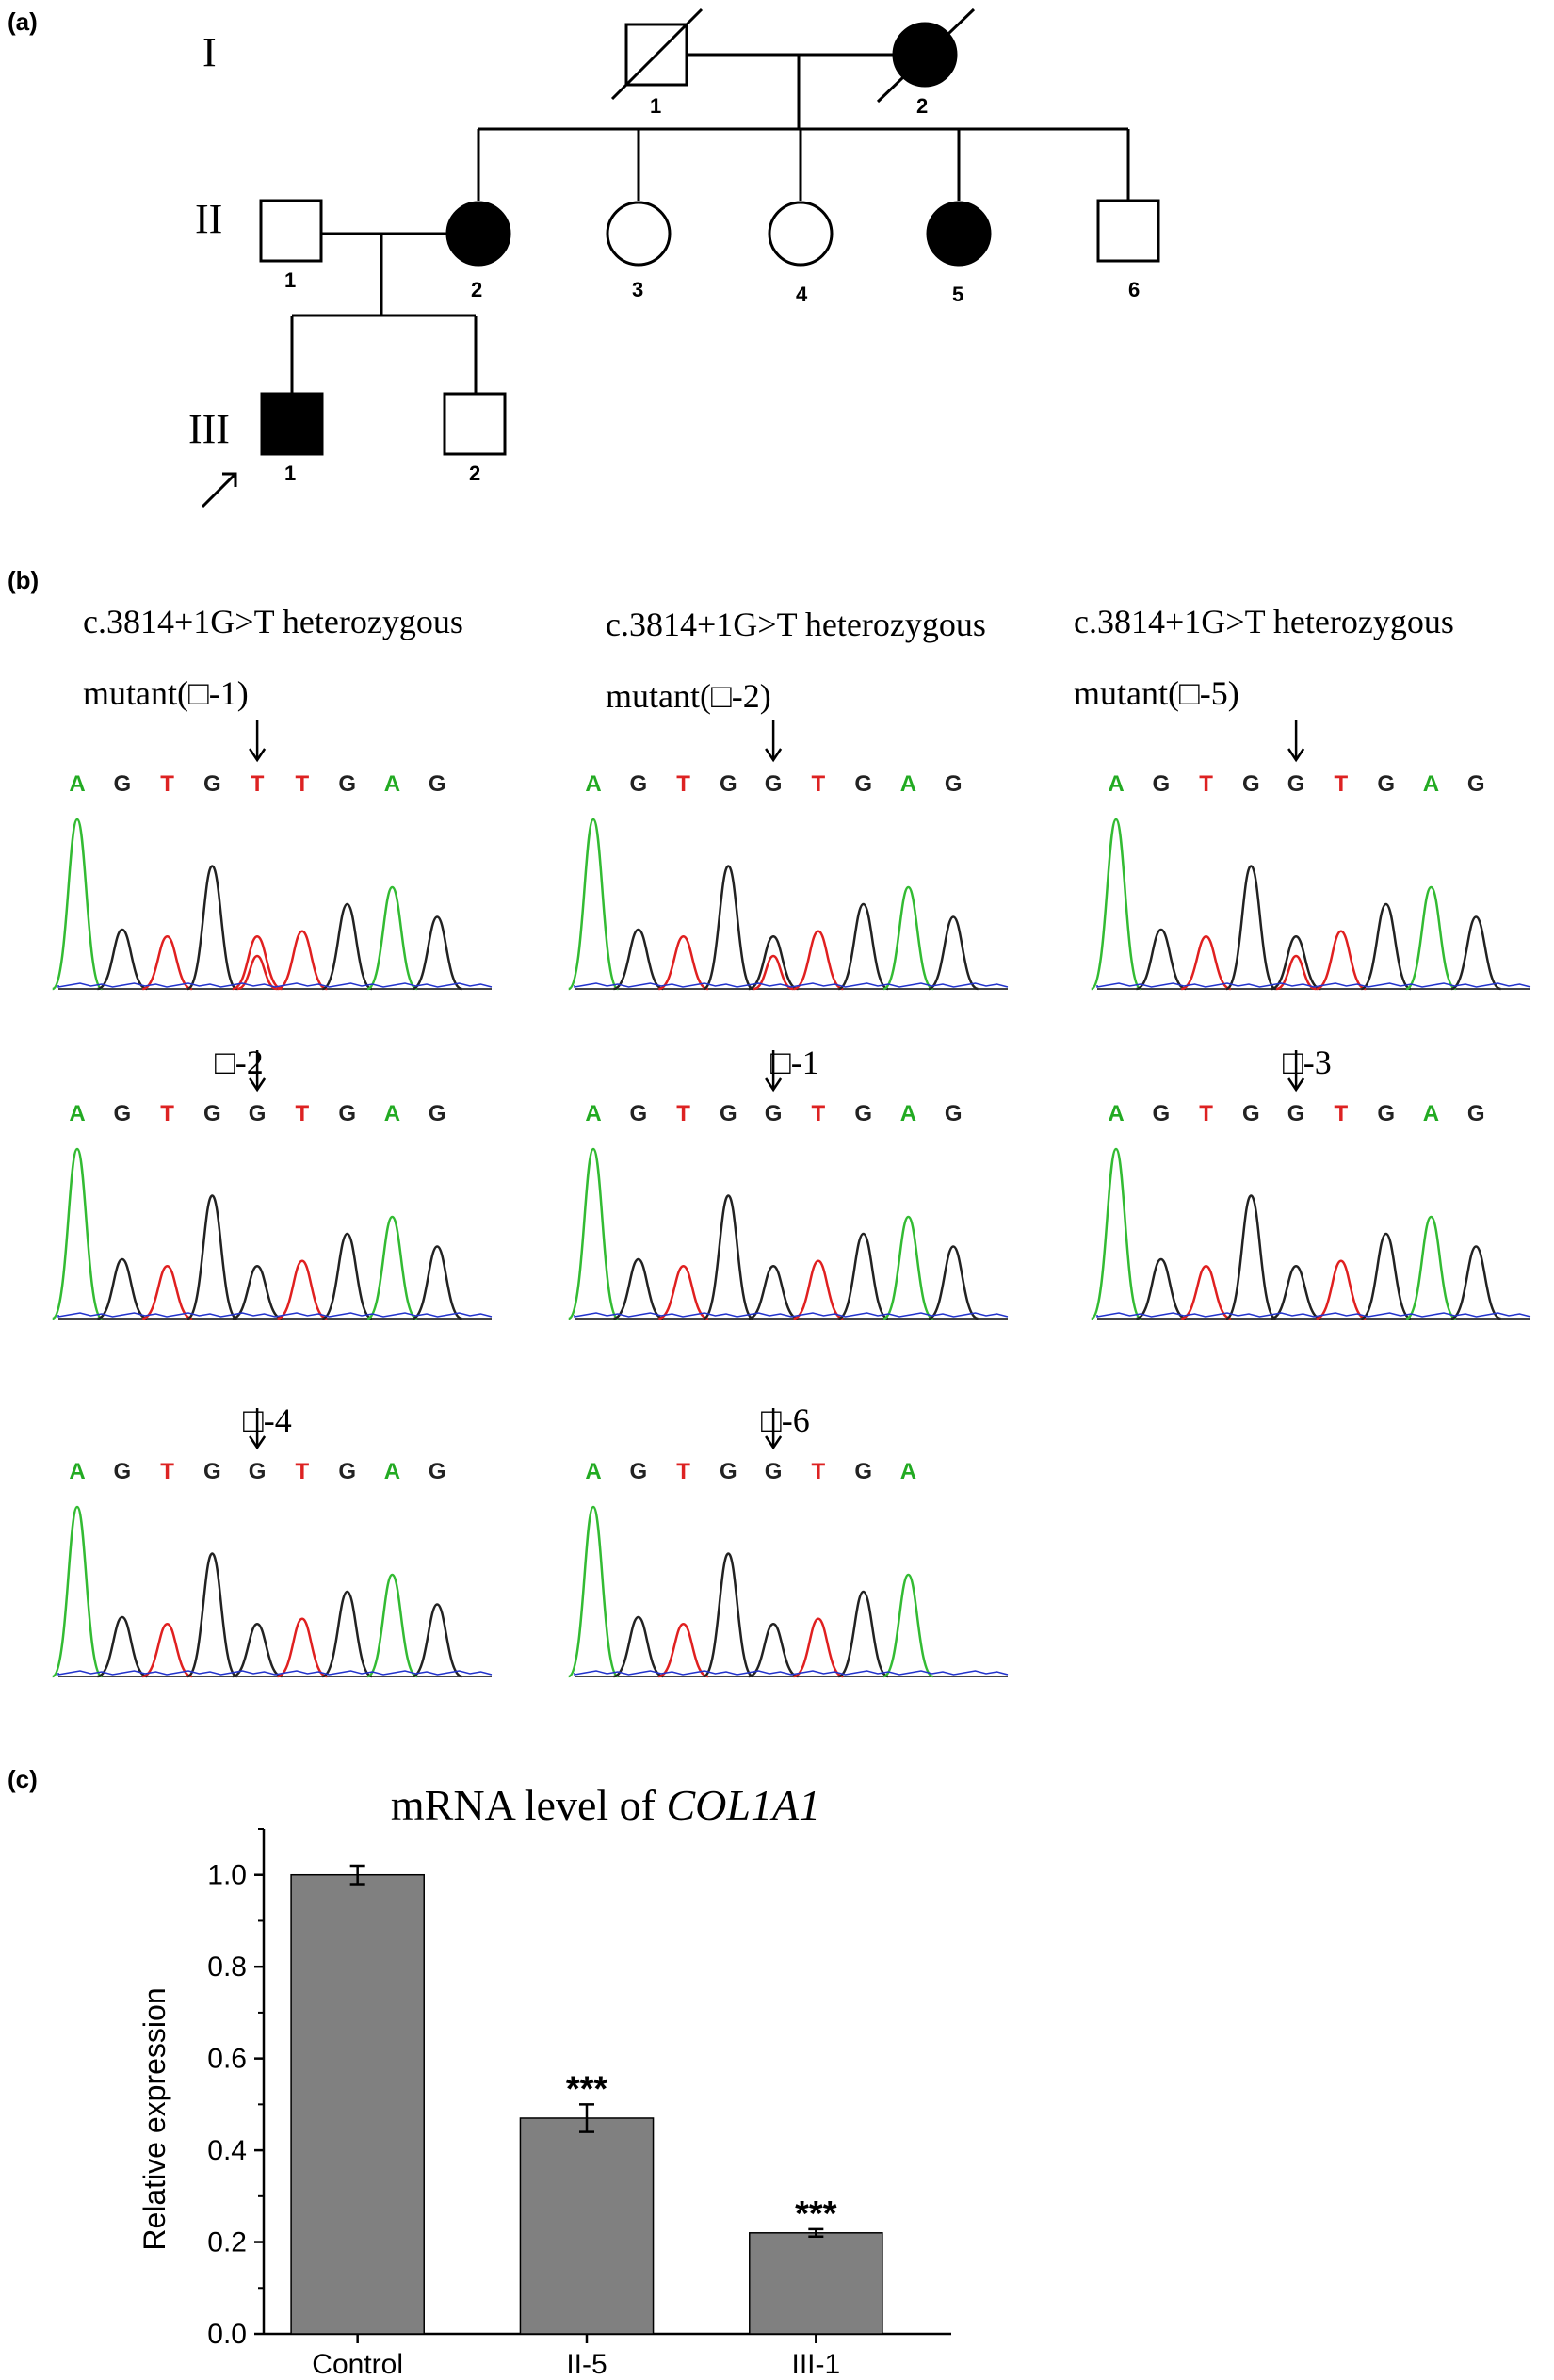  I want to click on y-tick-label: 0.0, so click(227, 2334).